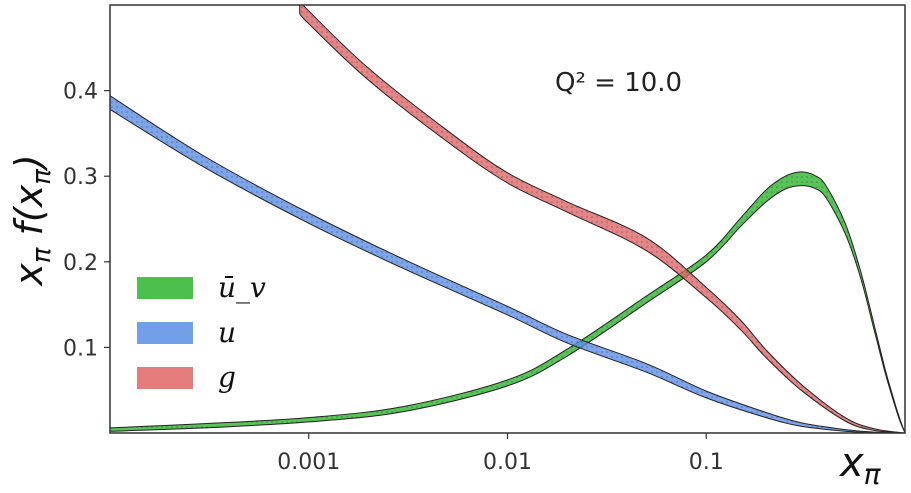 The width and height of the screenshot is (911, 493). I want to click on x-axis: 0.001 0.01 0.1, so click(500, 454).